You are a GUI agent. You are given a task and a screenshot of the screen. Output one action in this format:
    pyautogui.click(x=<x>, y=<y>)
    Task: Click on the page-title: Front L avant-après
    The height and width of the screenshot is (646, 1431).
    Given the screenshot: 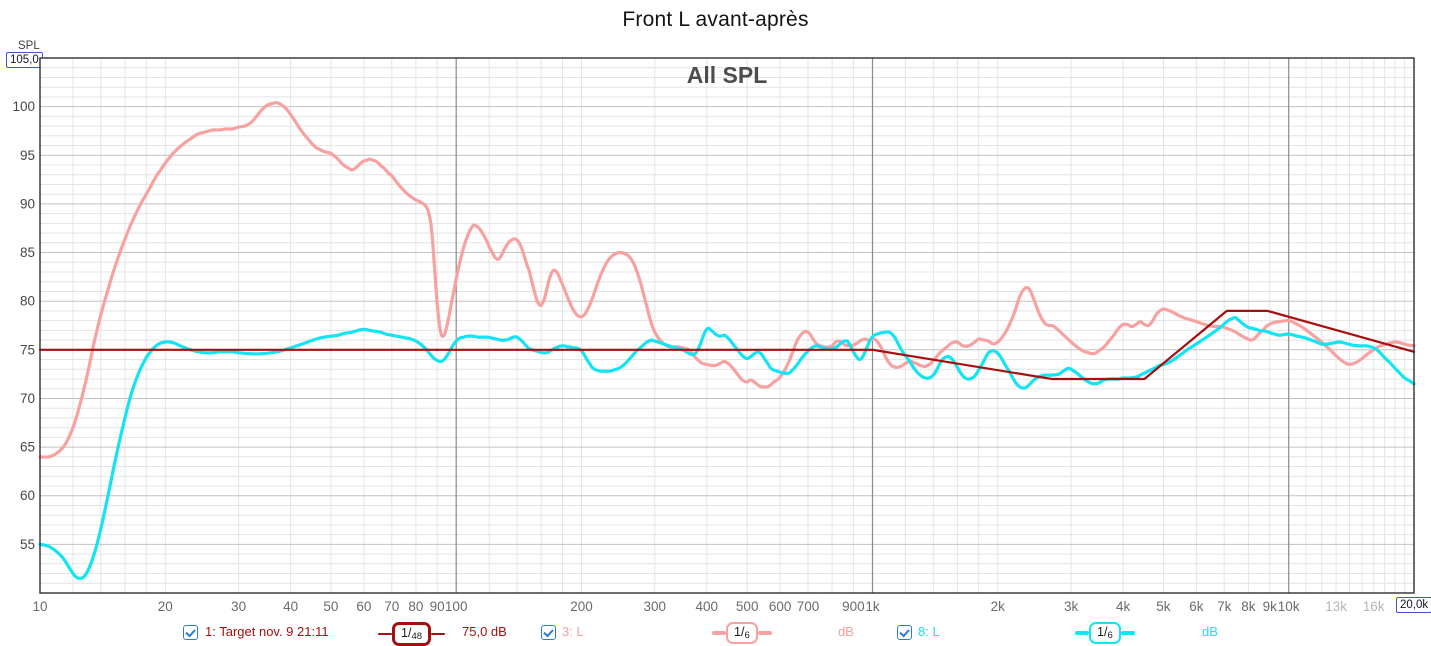 What is the action you would take?
    pyautogui.click(x=715, y=19)
    